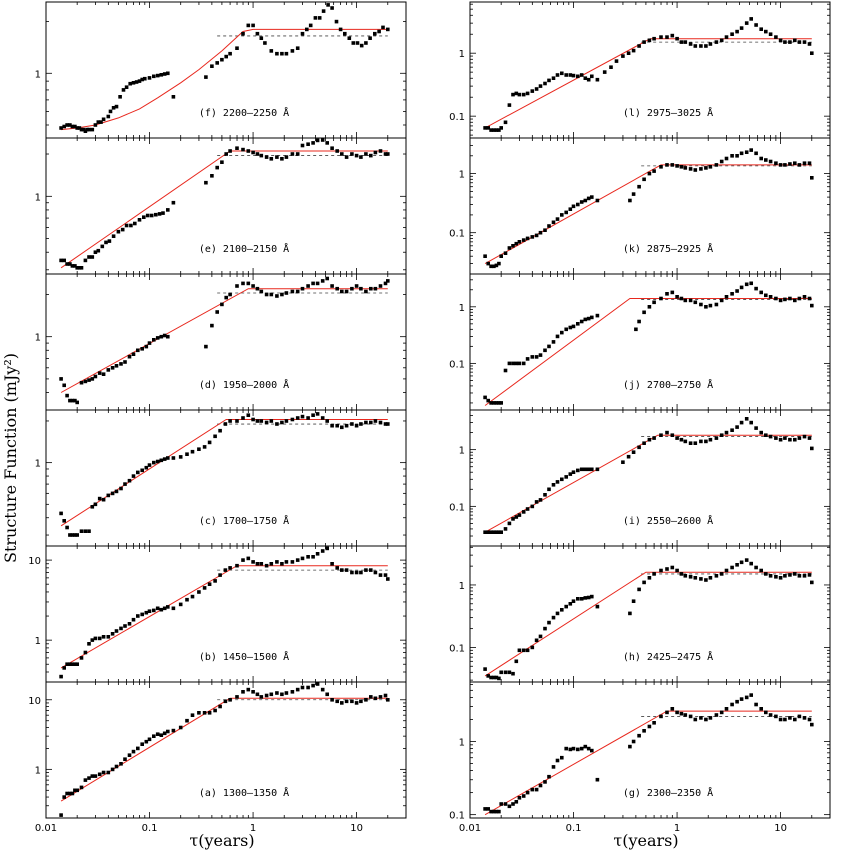 The height and width of the screenshot is (852, 852). Describe the element at coordinates (668, 384) in the screenshot. I see `panel-label: (j) 2700–2750 Å` at that location.